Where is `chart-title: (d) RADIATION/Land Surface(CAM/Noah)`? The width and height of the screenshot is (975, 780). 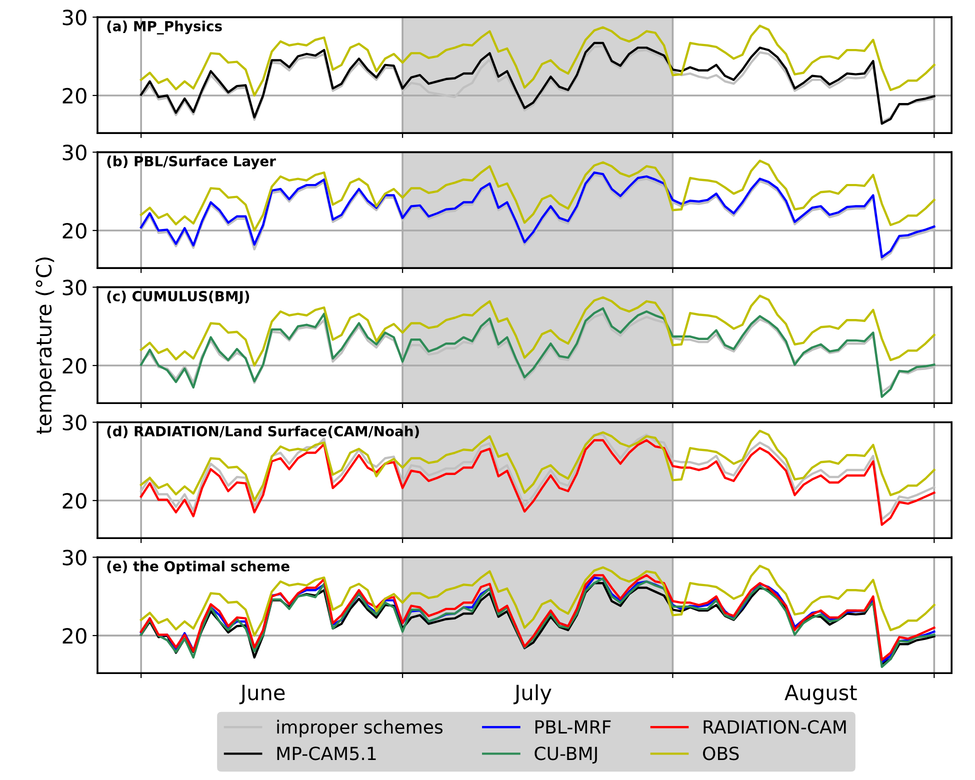
chart-title: (d) RADIATION/Land Surface(CAM/Noah) is located at coordinates (263, 432).